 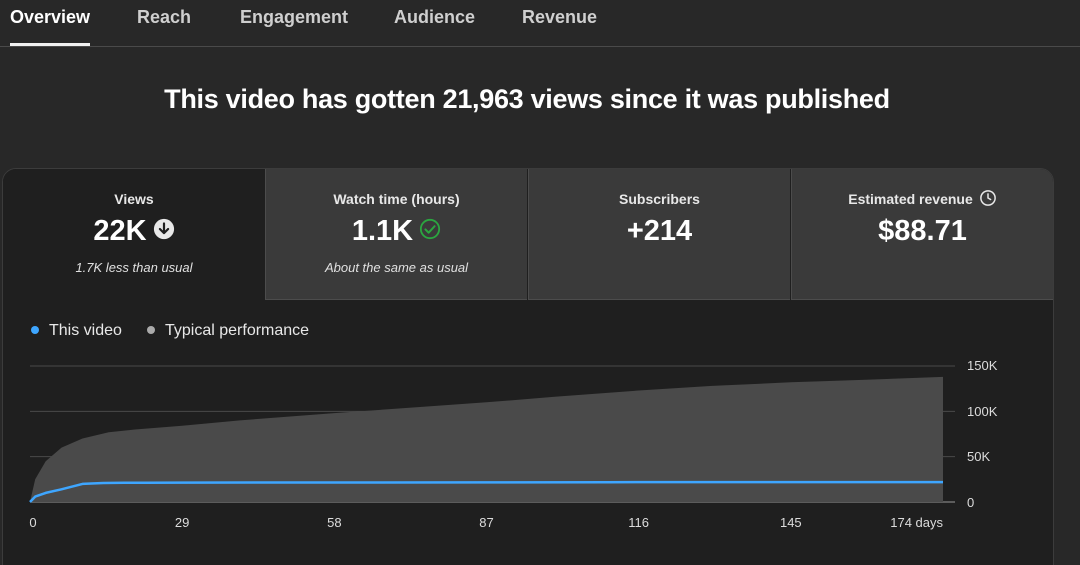 What do you see at coordinates (659, 231) in the screenshot?
I see `metric-value: +214` at bounding box center [659, 231].